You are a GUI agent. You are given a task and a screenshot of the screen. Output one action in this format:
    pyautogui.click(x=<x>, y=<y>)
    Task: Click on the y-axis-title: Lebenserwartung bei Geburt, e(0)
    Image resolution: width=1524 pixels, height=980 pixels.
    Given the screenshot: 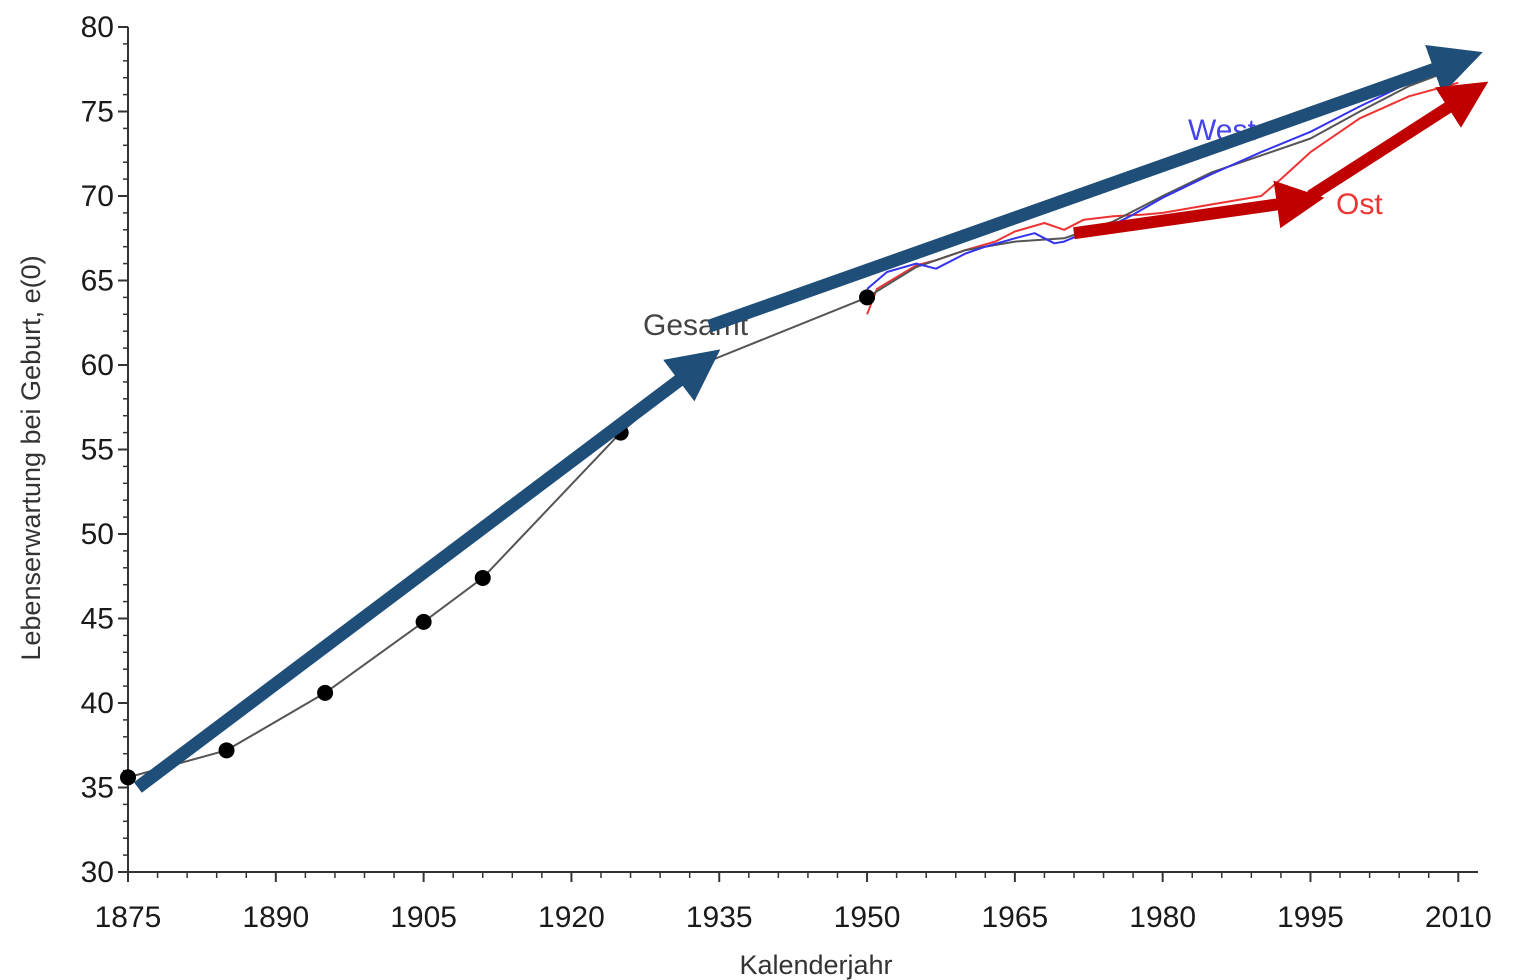 What is the action you would take?
    pyautogui.click(x=31, y=457)
    